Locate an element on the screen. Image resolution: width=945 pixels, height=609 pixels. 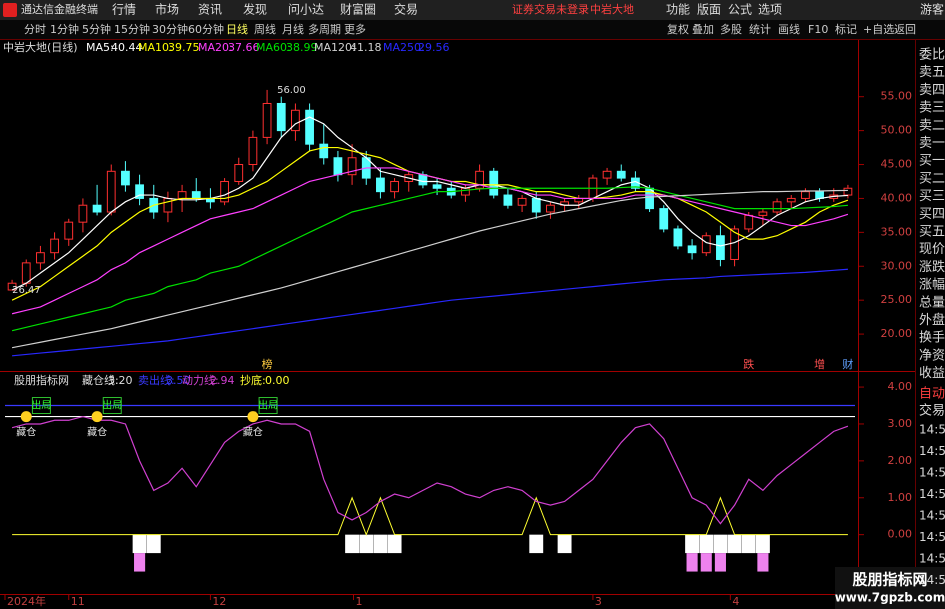
menu-item: 选项 is located at coordinates (770, 10).